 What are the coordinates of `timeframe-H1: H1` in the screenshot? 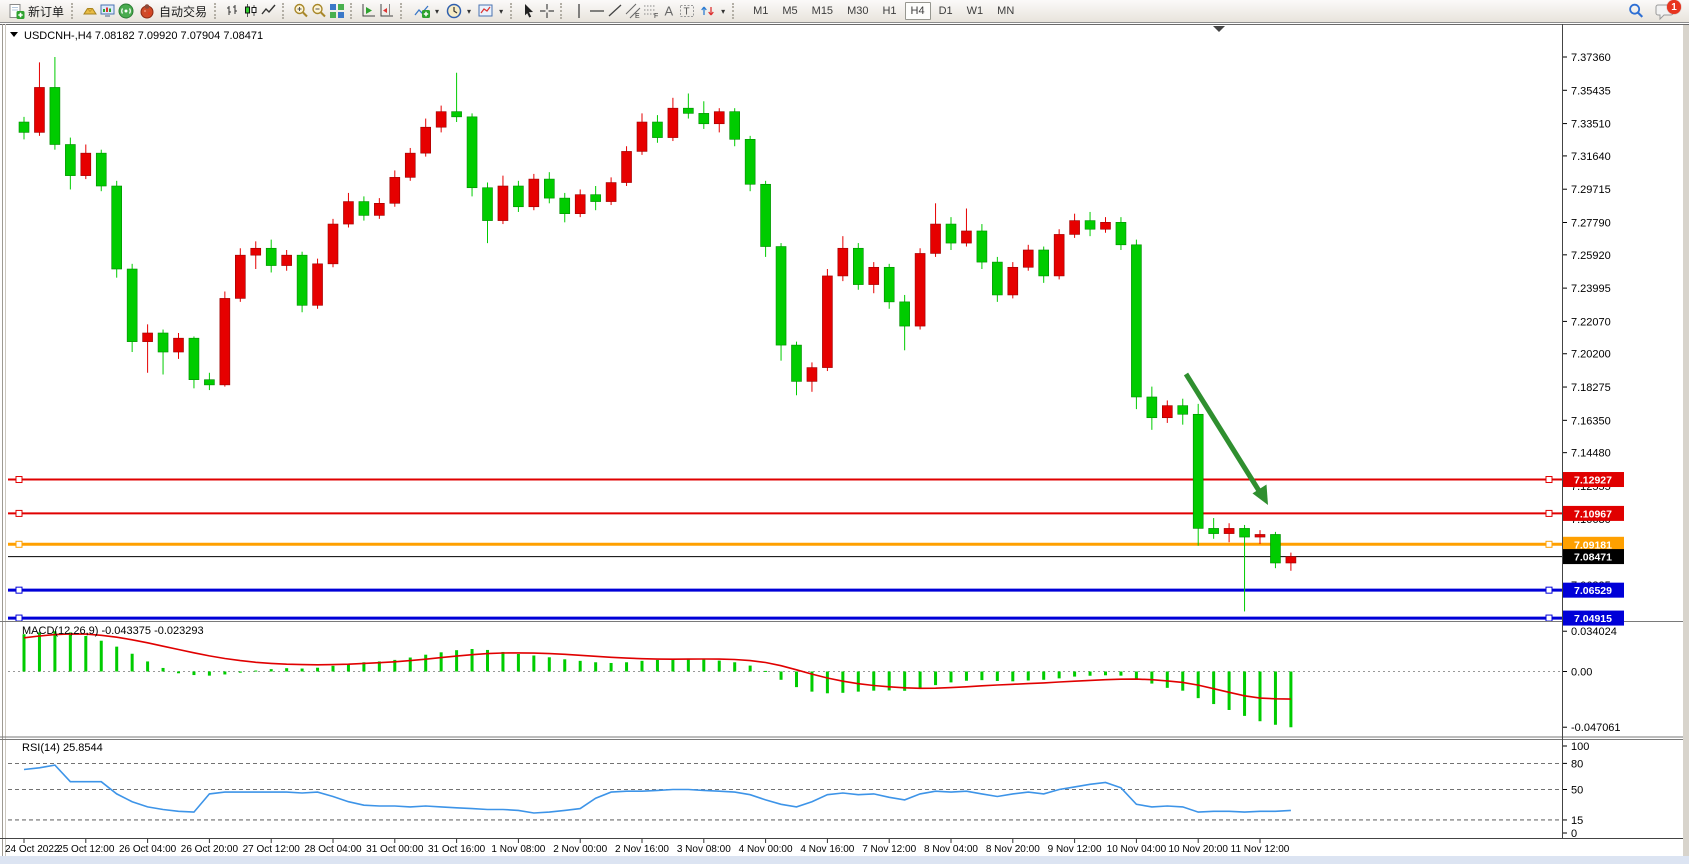 It's located at (889, 11).